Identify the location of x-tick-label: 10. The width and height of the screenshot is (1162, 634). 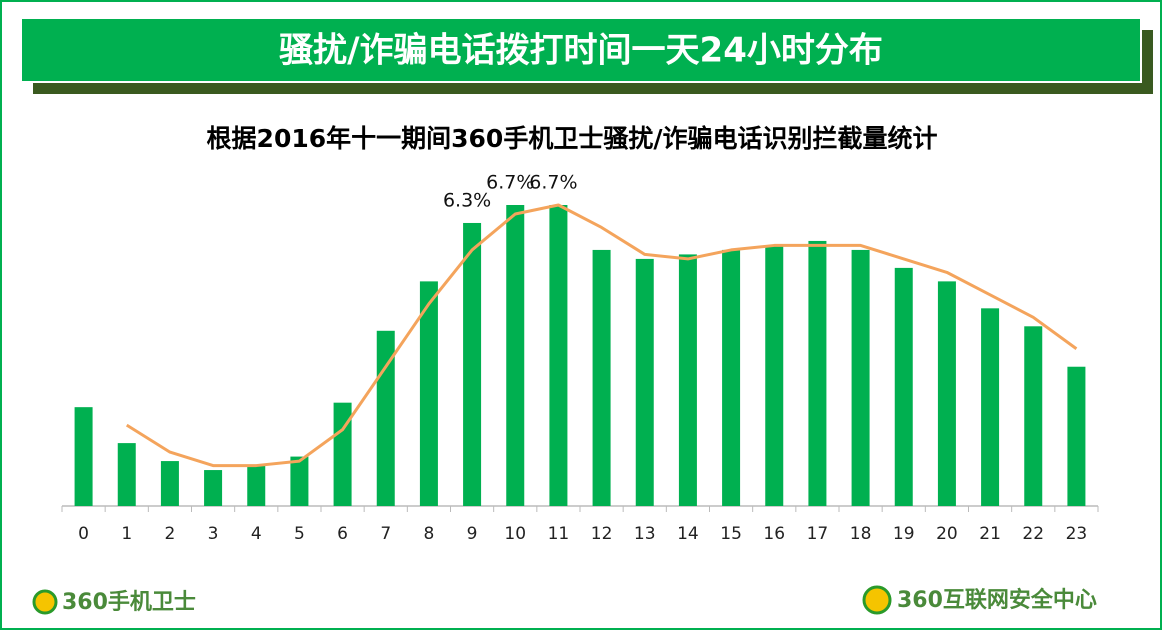
(515, 534).